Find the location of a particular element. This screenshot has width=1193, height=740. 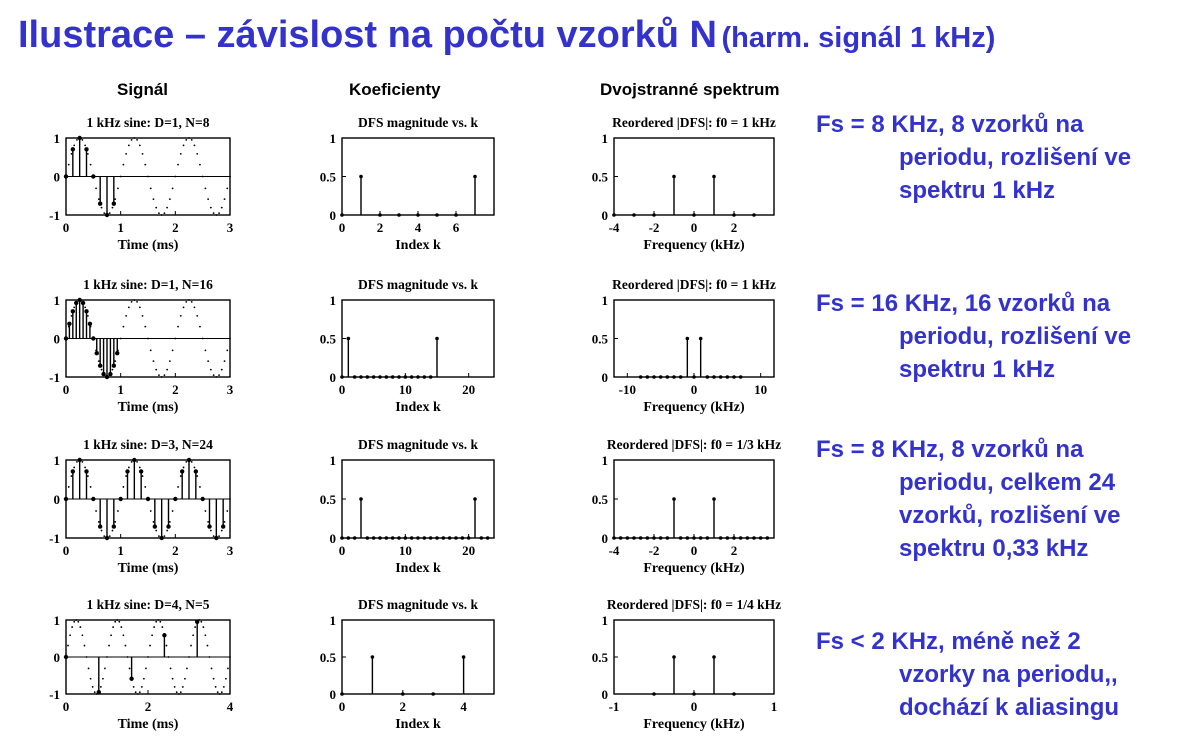

description-line: dochází k aliasingu is located at coordinates (1009, 707).